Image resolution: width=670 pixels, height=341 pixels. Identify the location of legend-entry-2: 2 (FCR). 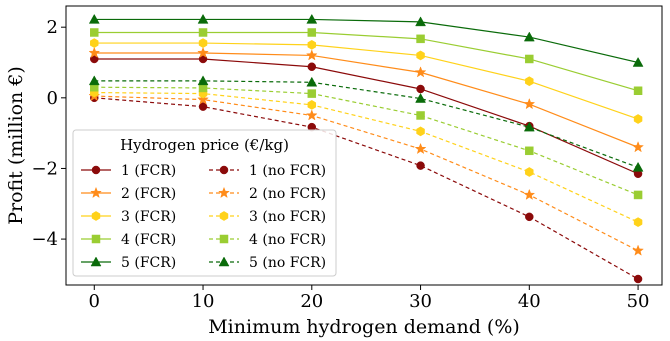
(128, 194).